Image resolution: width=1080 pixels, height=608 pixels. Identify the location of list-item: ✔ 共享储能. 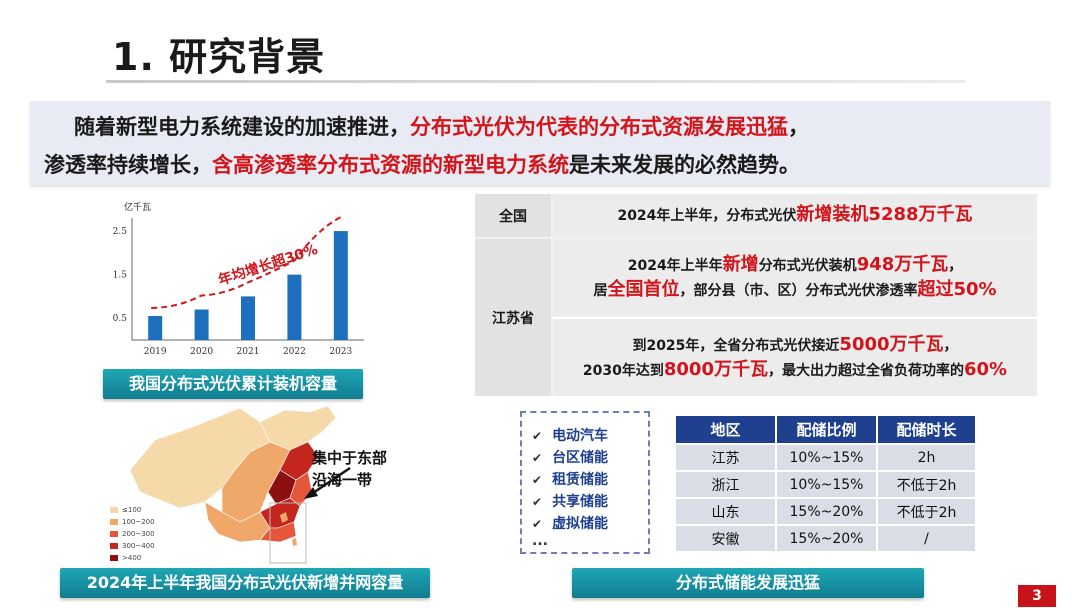
(570, 501).